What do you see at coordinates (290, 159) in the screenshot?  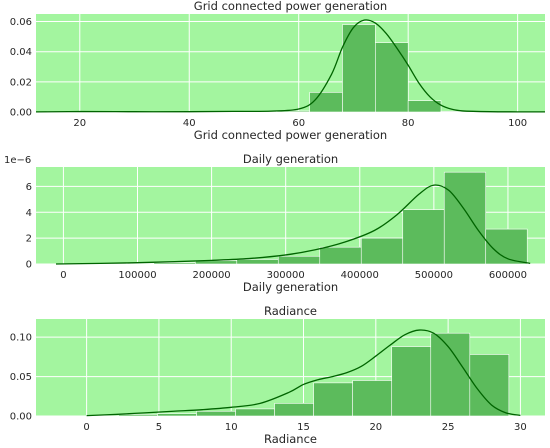 I see `chart-1-title: Daily generation` at bounding box center [290, 159].